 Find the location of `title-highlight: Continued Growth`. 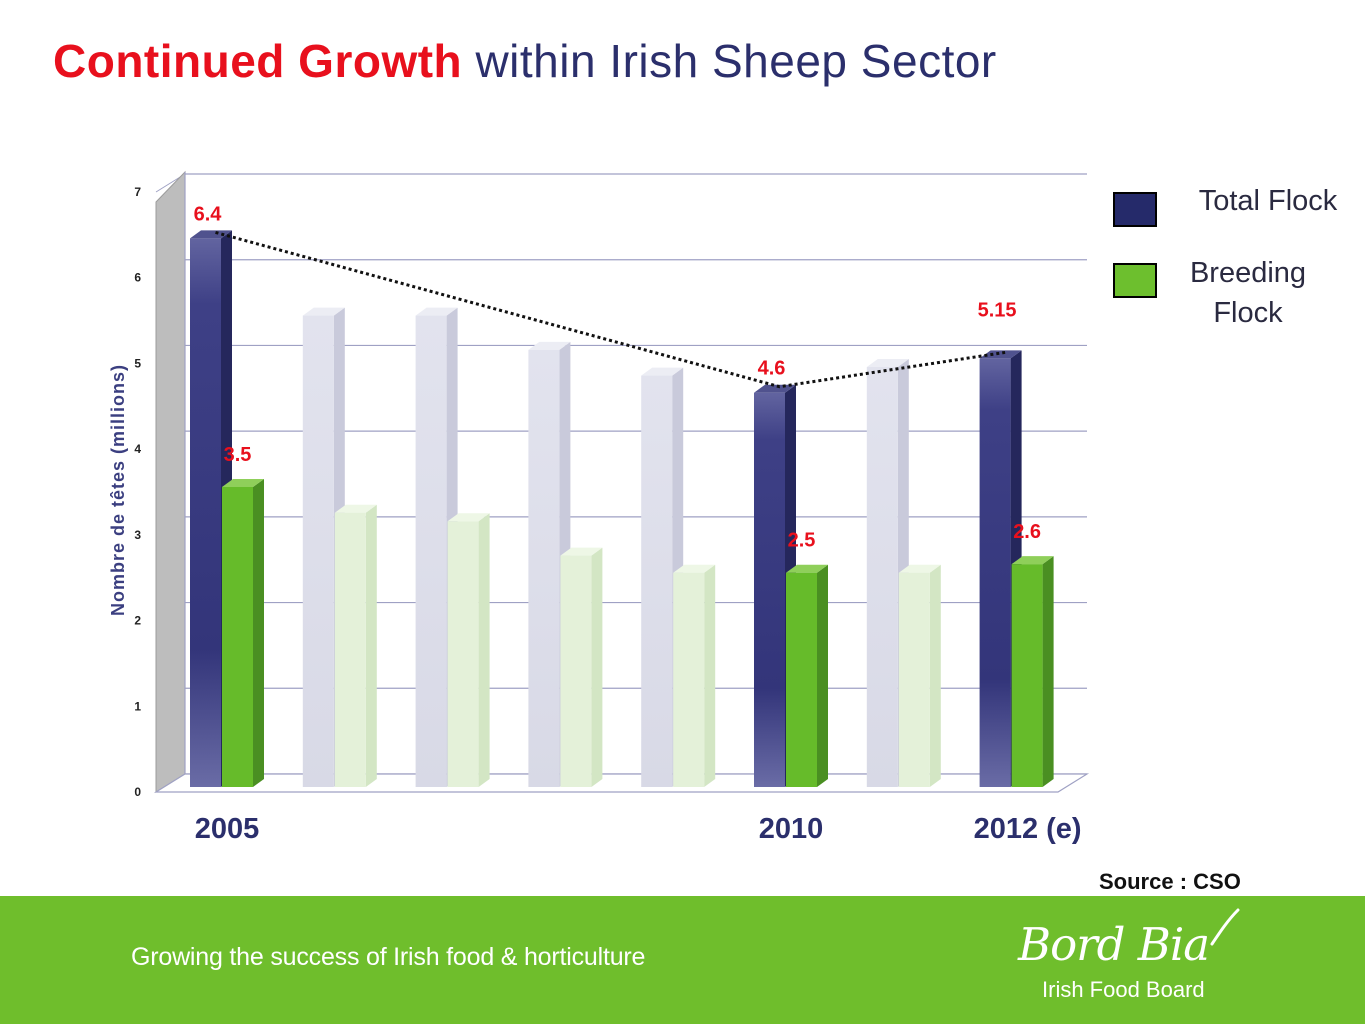

title-highlight: Continued Growth is located at coordinates (258, 61).